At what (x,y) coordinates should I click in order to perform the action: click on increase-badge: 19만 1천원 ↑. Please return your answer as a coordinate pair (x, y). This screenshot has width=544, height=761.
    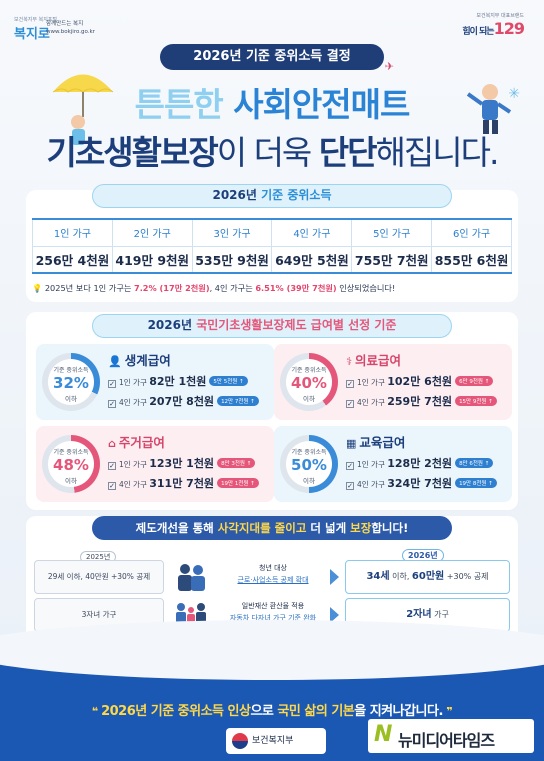
    Looking at the image, I should click on (238, 483).